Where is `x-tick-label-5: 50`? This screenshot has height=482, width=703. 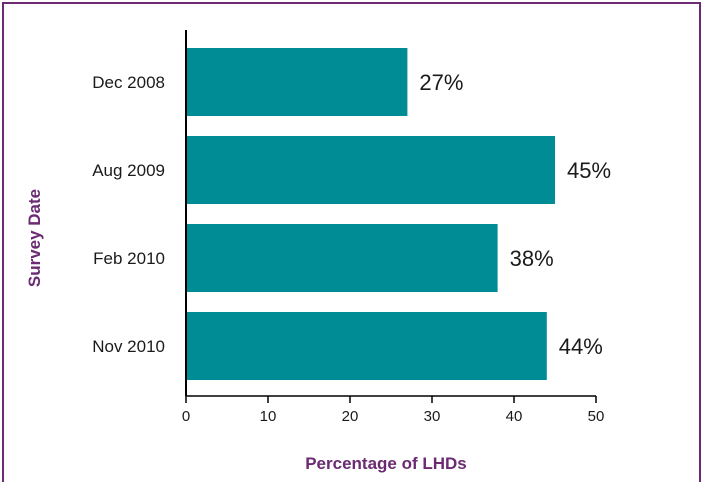
x-tick-label-5: 50 is located at coordinates (596, 416).